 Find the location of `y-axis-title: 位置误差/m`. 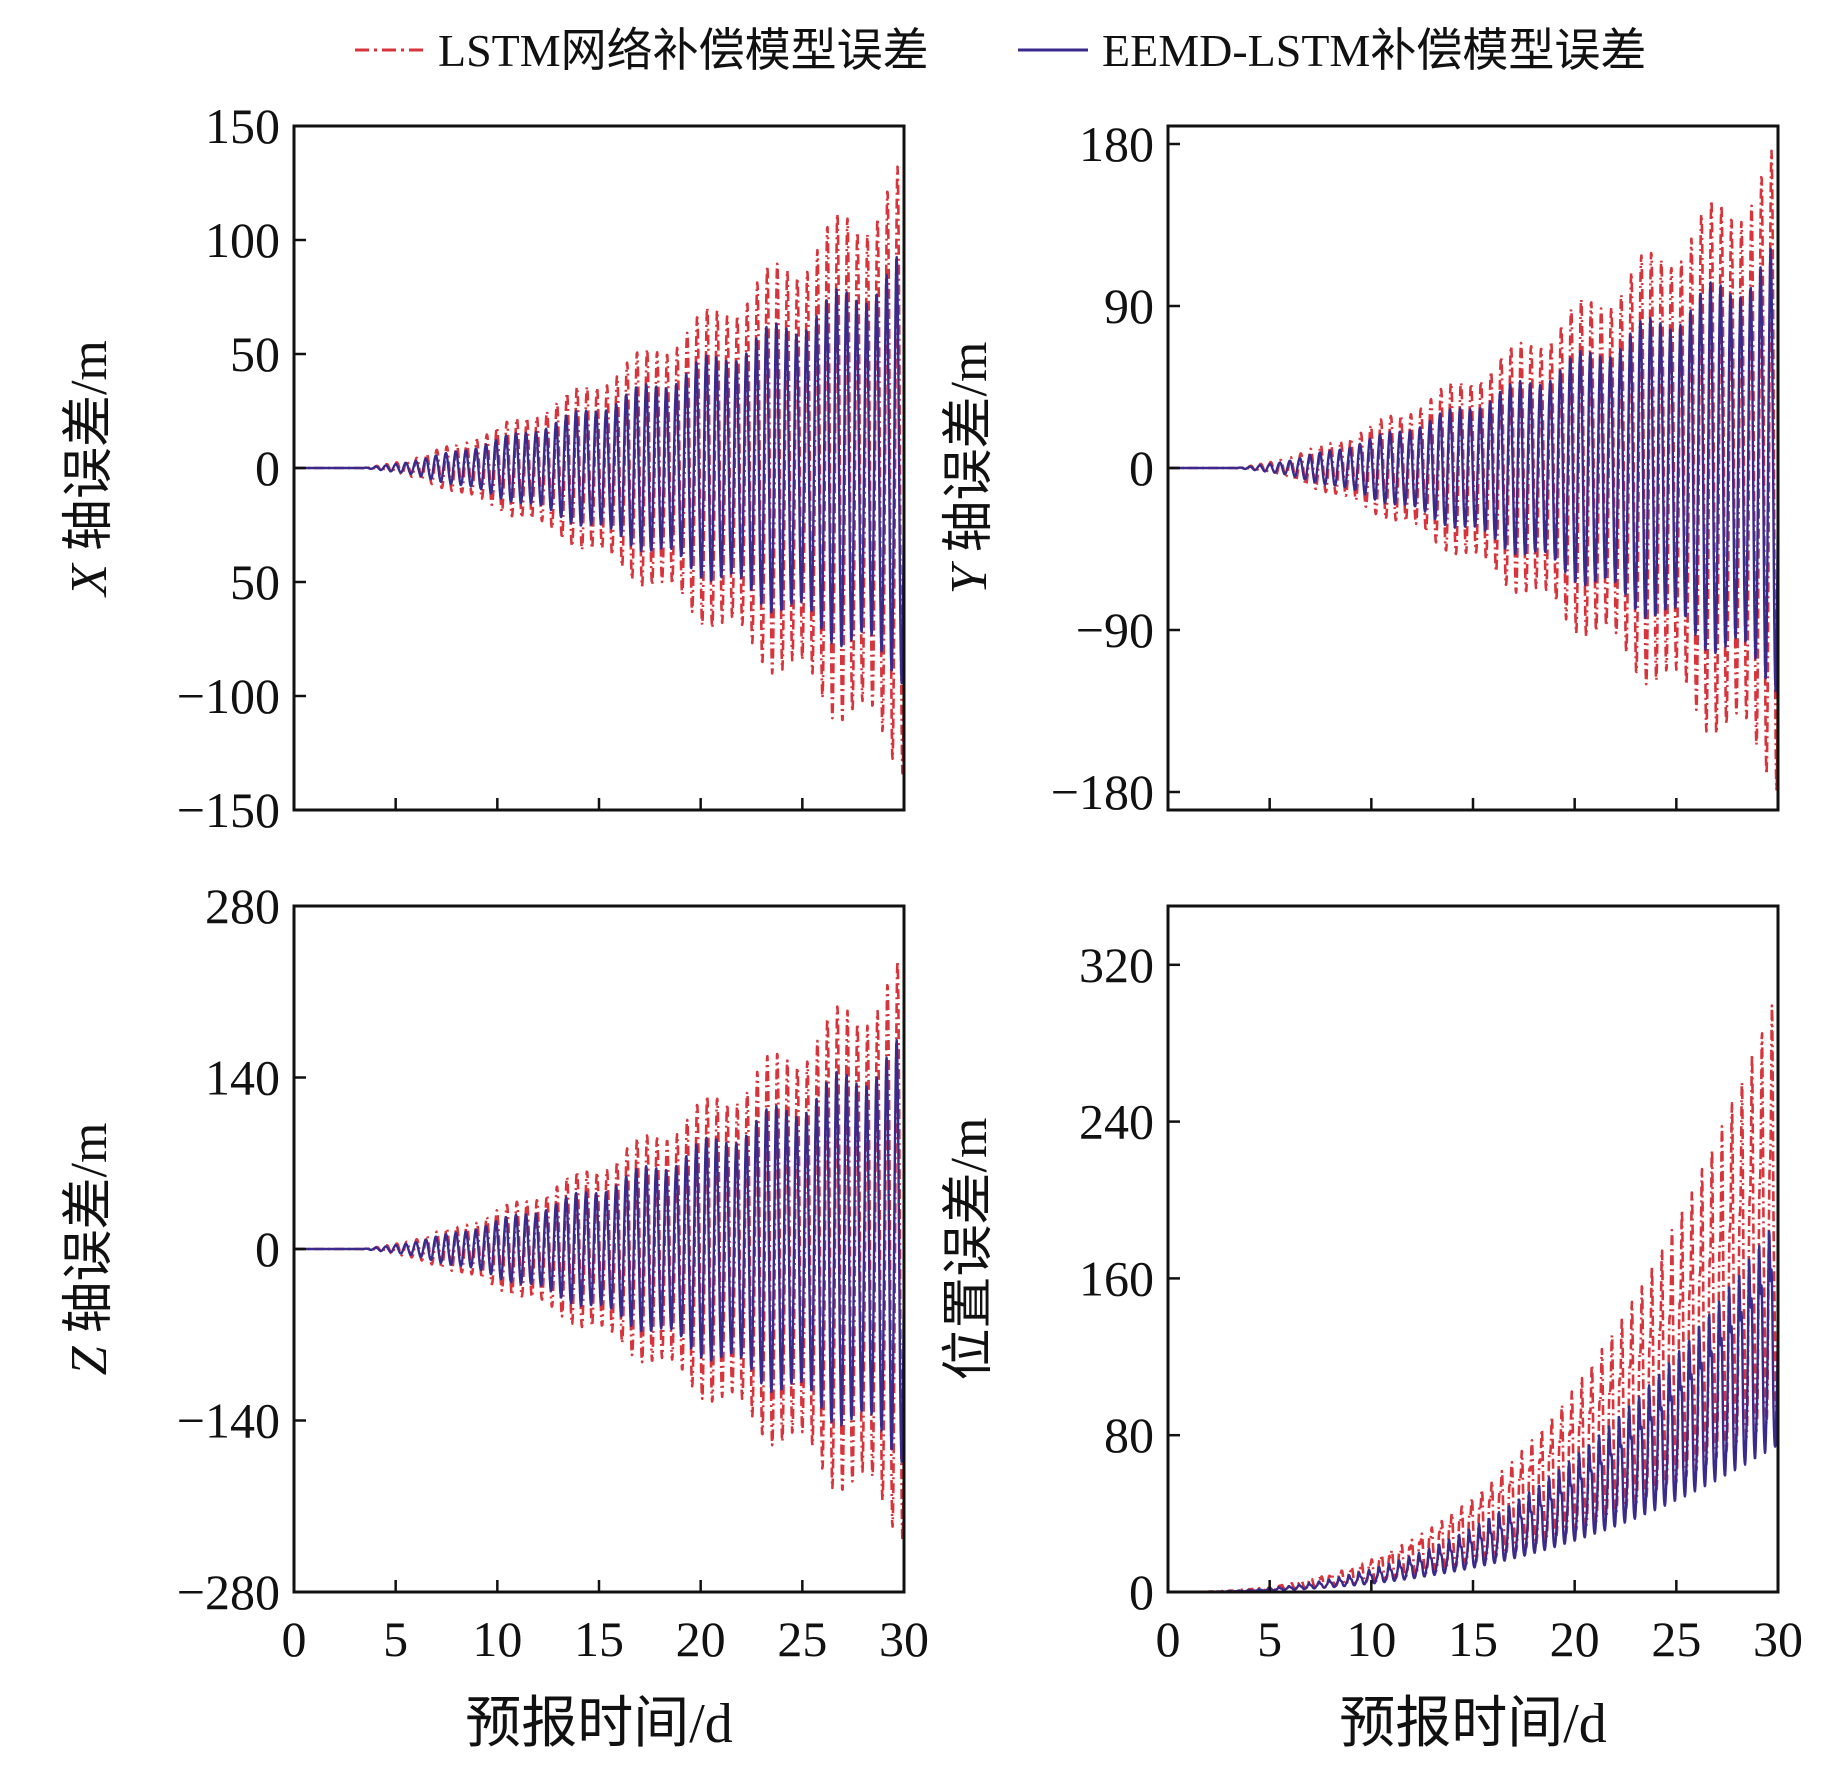

y-axis-title: 位置误差/m is located at coordinates (969, 1249).